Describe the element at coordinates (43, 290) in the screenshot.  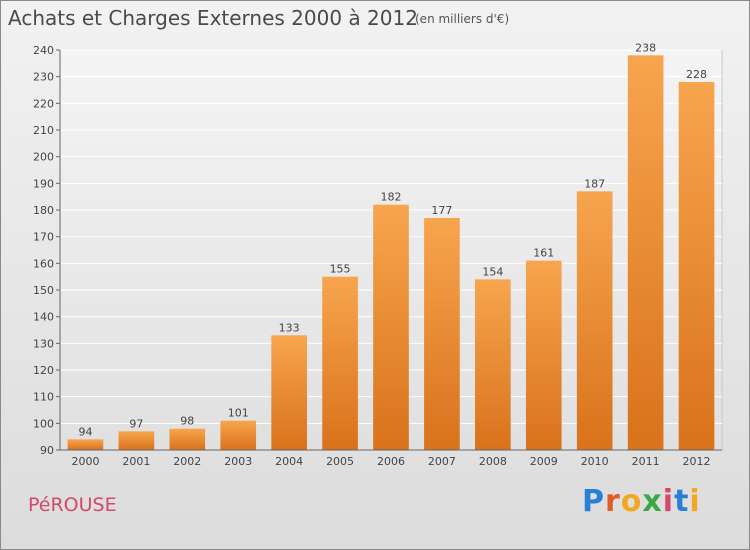
I see `y-tick-label: 150` at that location.